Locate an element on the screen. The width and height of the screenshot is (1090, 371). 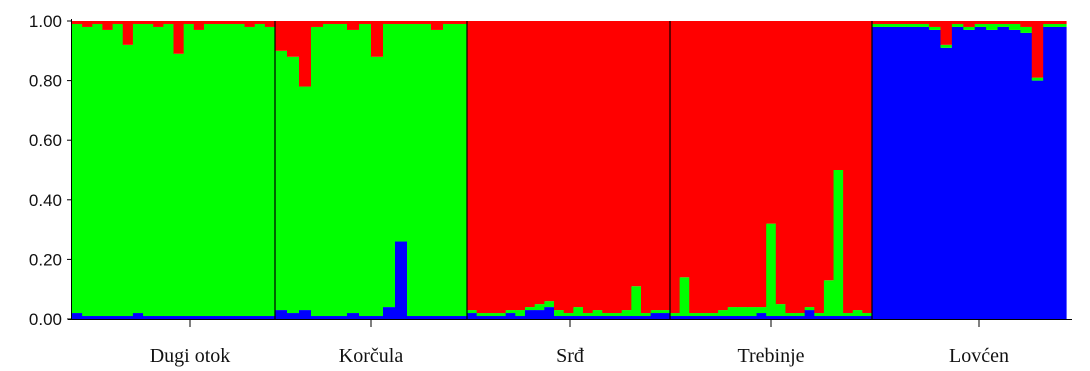
y-tick-label: 0.60 is located at coordinates (45, 140).